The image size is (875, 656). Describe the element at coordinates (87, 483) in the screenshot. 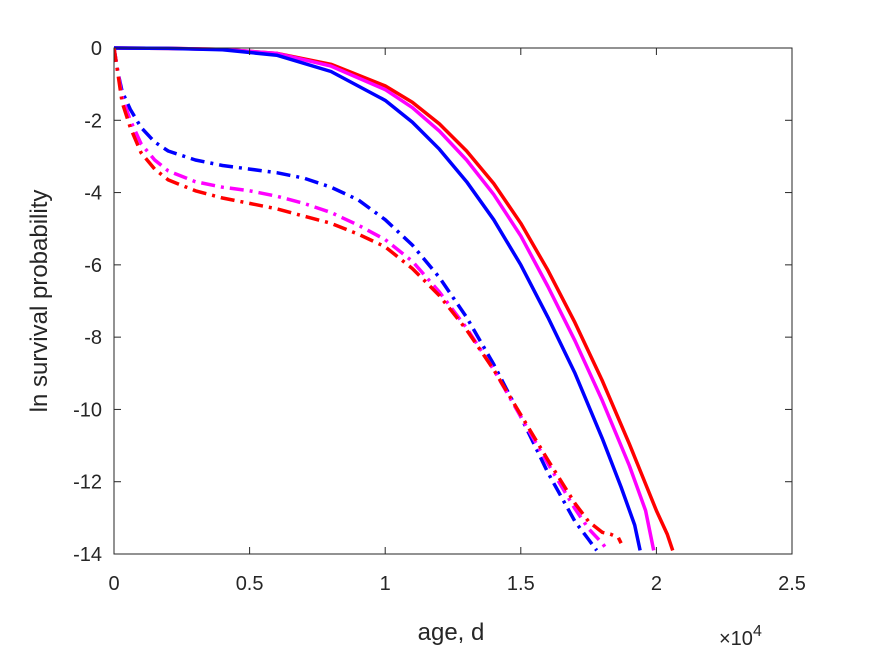

I see `y-tick-label: -12` at that location.